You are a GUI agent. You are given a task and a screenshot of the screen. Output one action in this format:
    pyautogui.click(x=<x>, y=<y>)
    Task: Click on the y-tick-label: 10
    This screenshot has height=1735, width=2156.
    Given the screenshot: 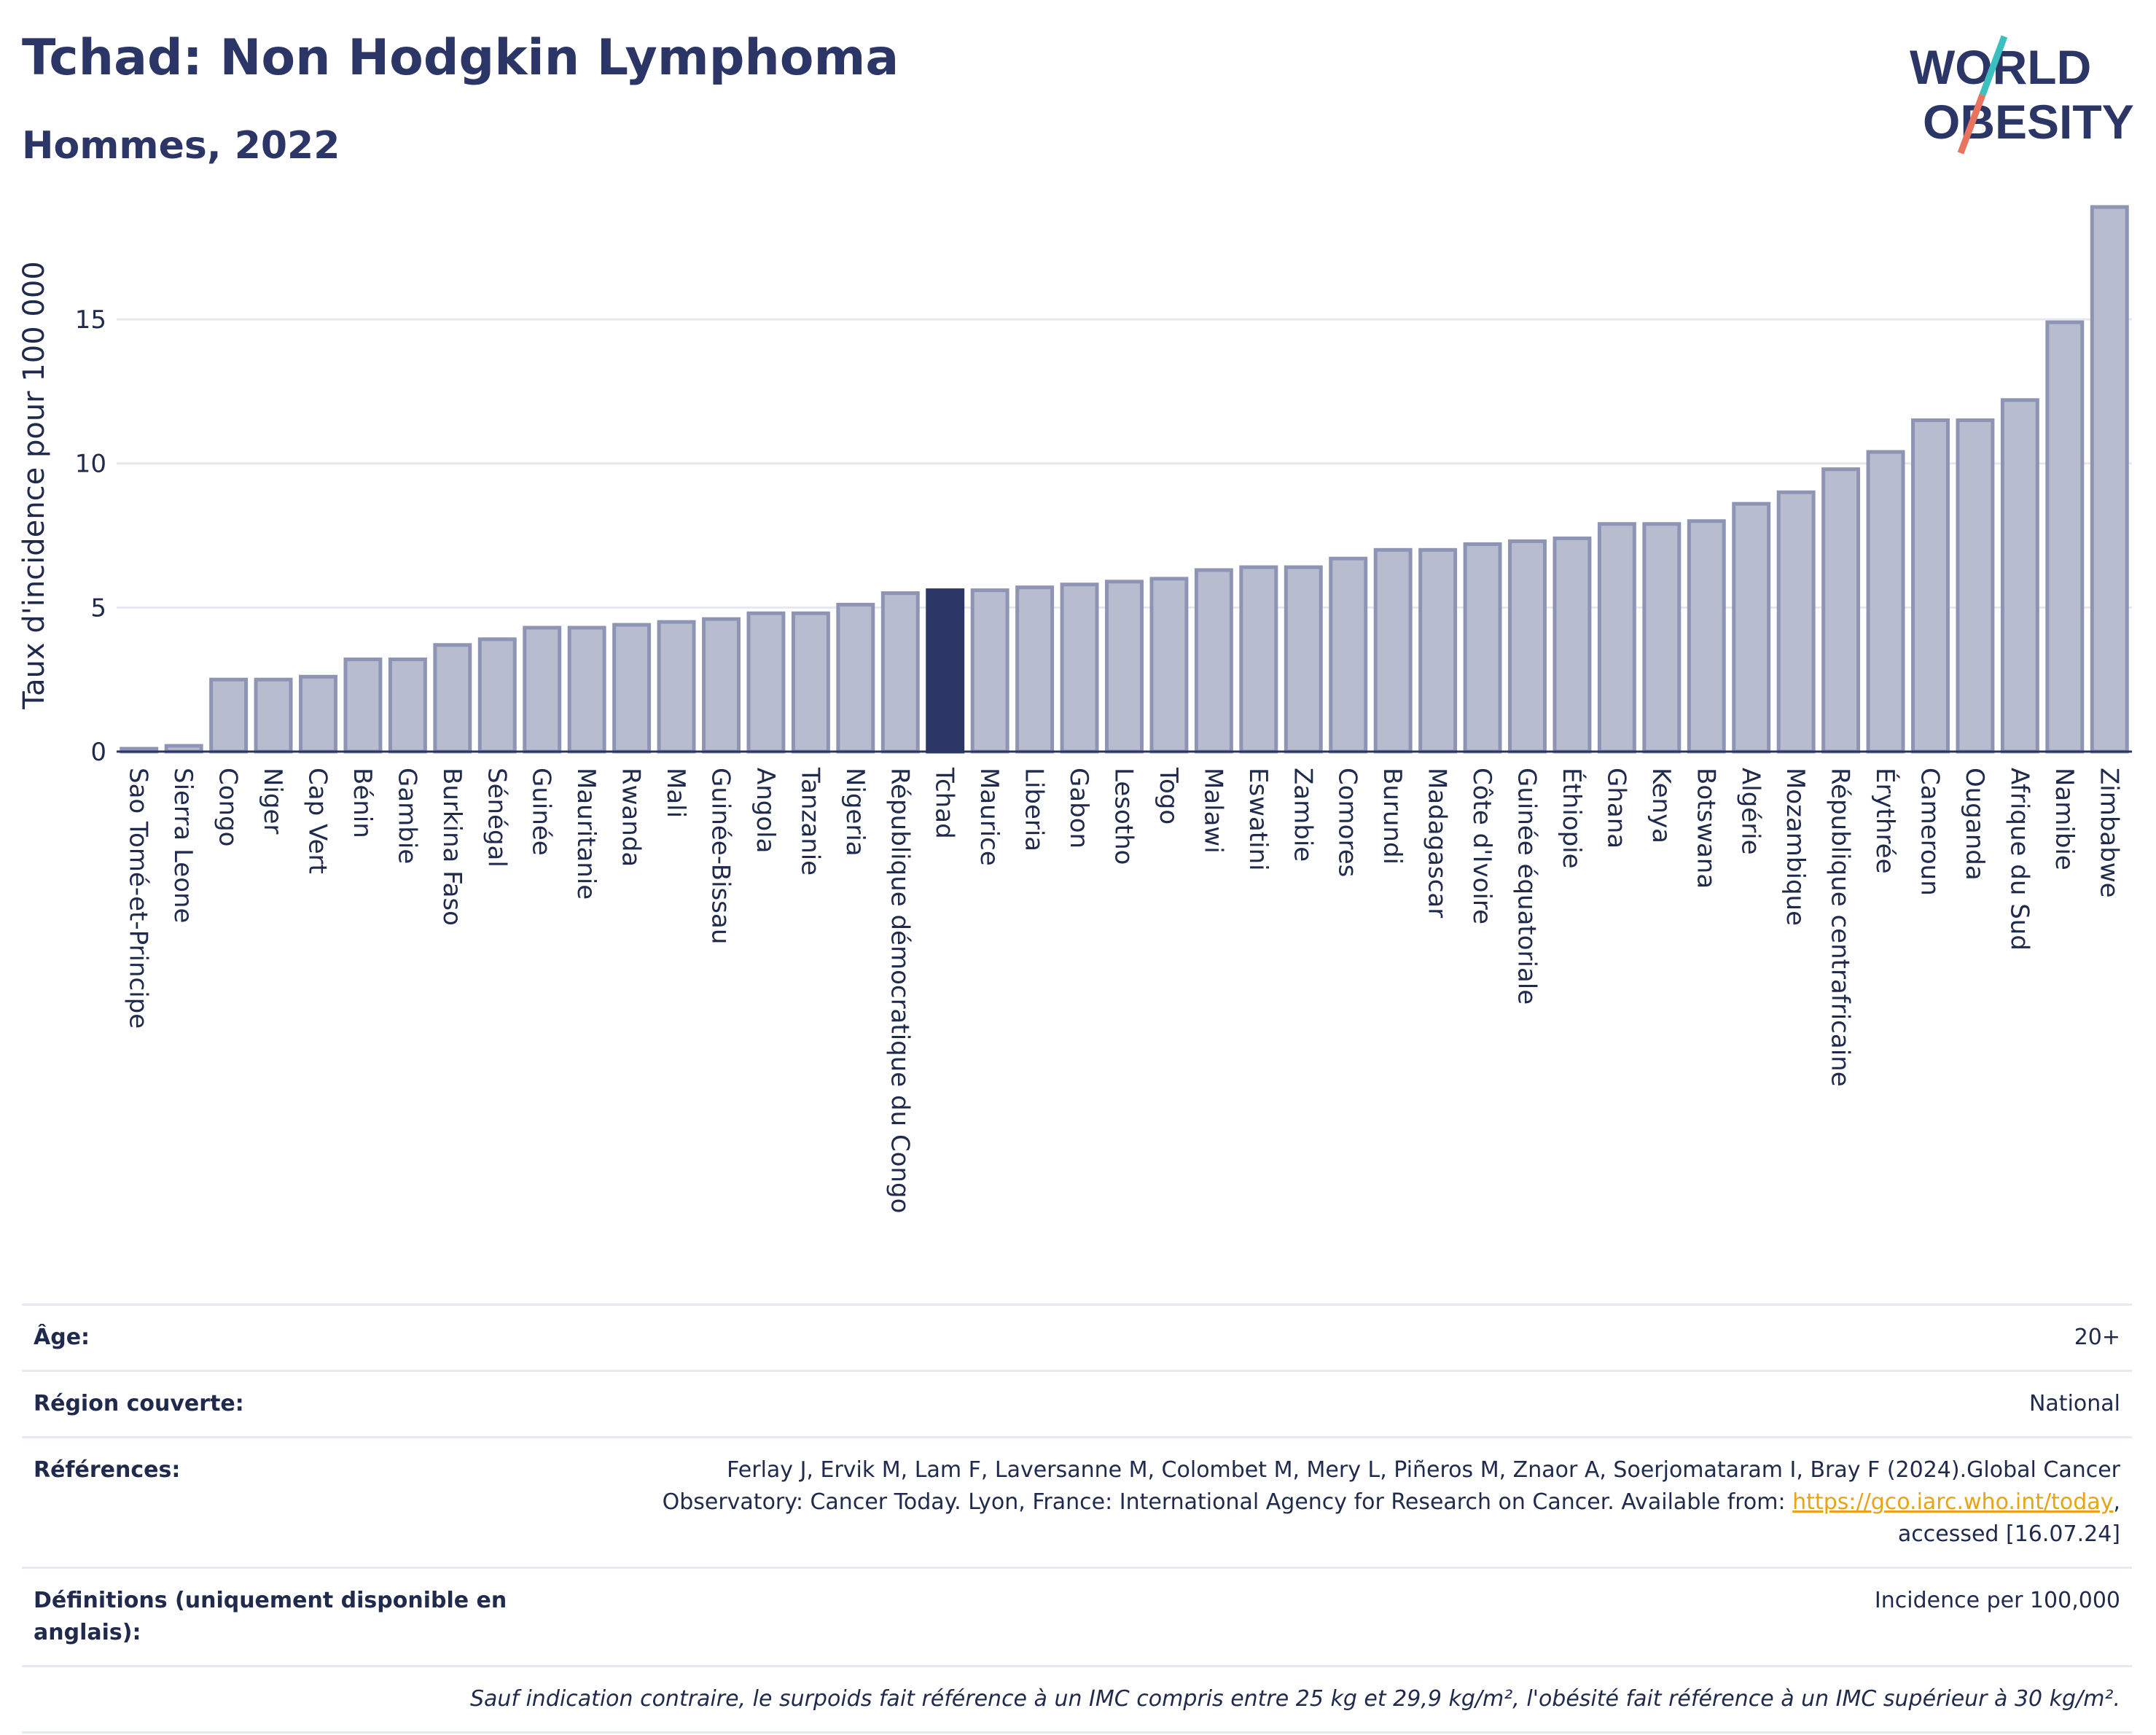 What is the action you would take?
    pyautogui.click(x=91, y=464)
    